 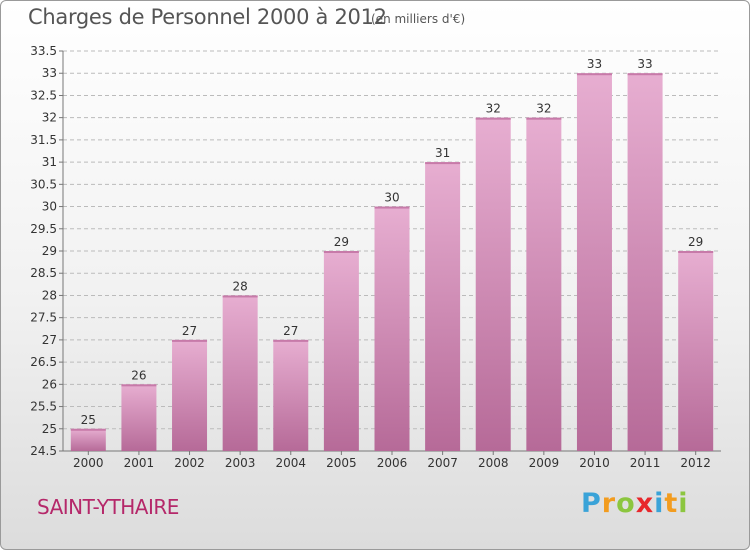 What do you see at coordinates (139, 463) in the screenshot?
I see `x-tick-label: 2001` at bounding box center [139, 463].